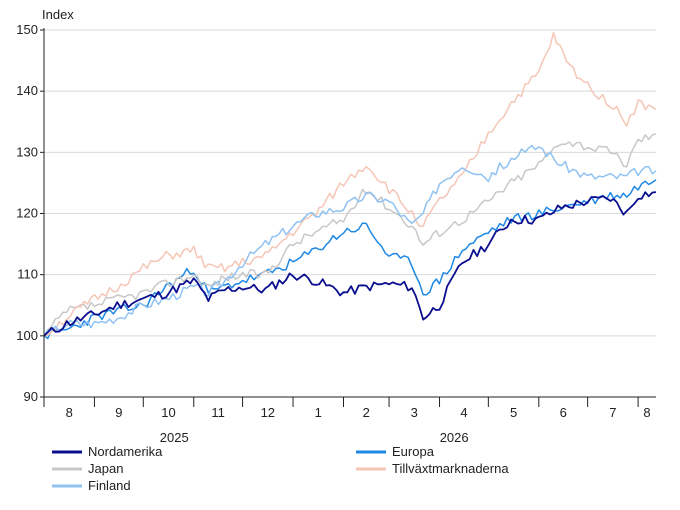  Describe the element at coordinates (58, 14) in the screenshot. I see `y-axis-label: Index` at that location.